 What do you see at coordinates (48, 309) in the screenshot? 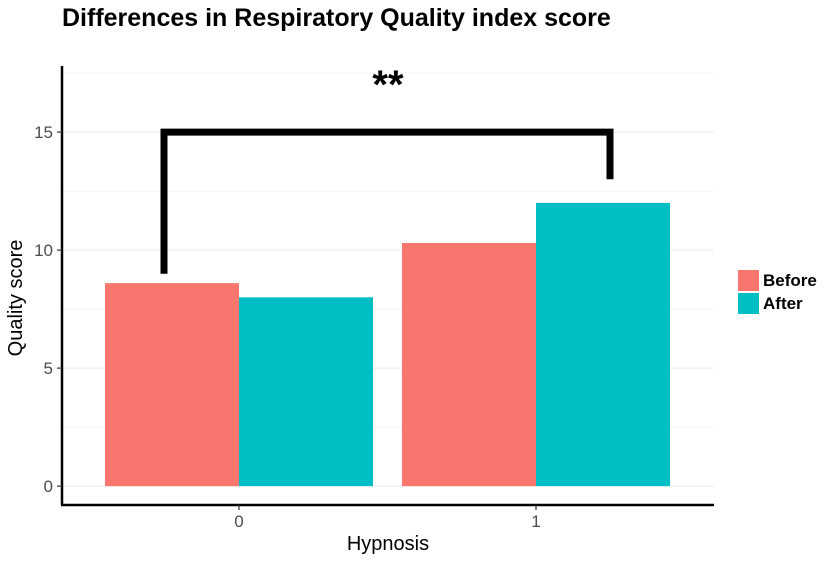
I see `y-axis-ticks: 0 5 10 15` at bounding box center [48, 309].